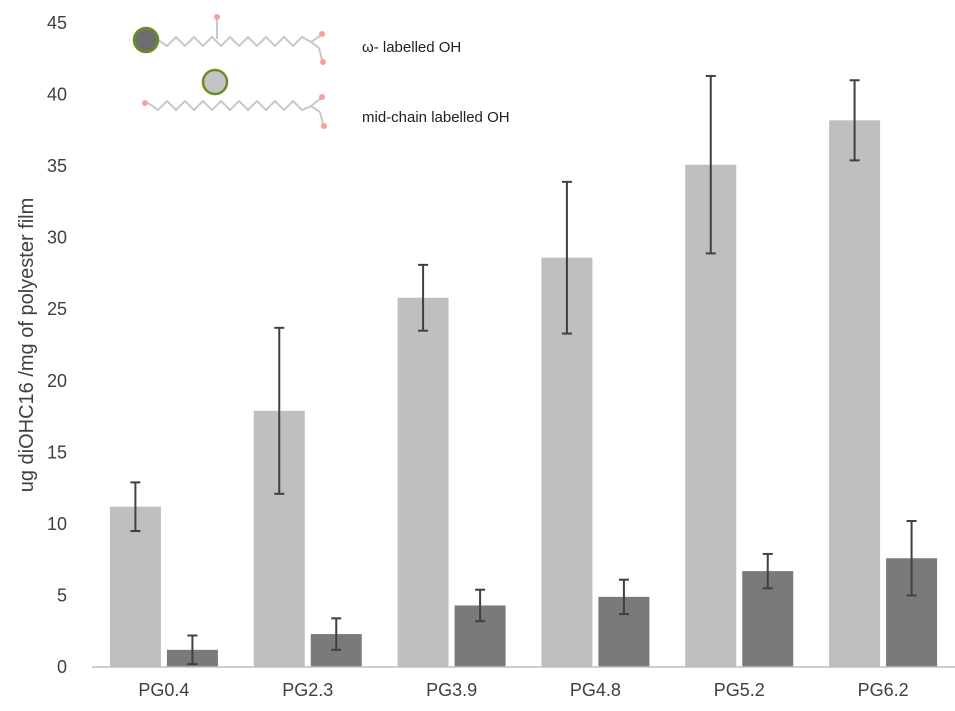  Describe the element at coordinates (57, 345) in the screenshot. I see `y-axis-ticks: 0 5 10 15 20 25 30 35 40 45` at that location.